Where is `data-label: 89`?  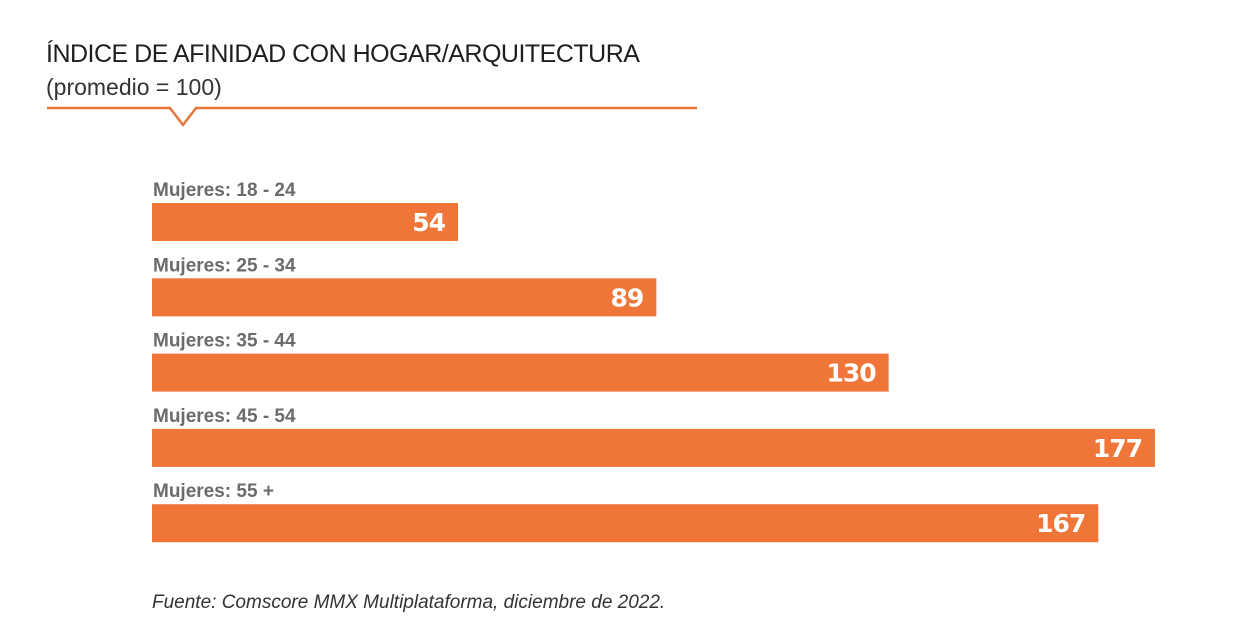
data-label: 89 is located at coordinates (627, 297).